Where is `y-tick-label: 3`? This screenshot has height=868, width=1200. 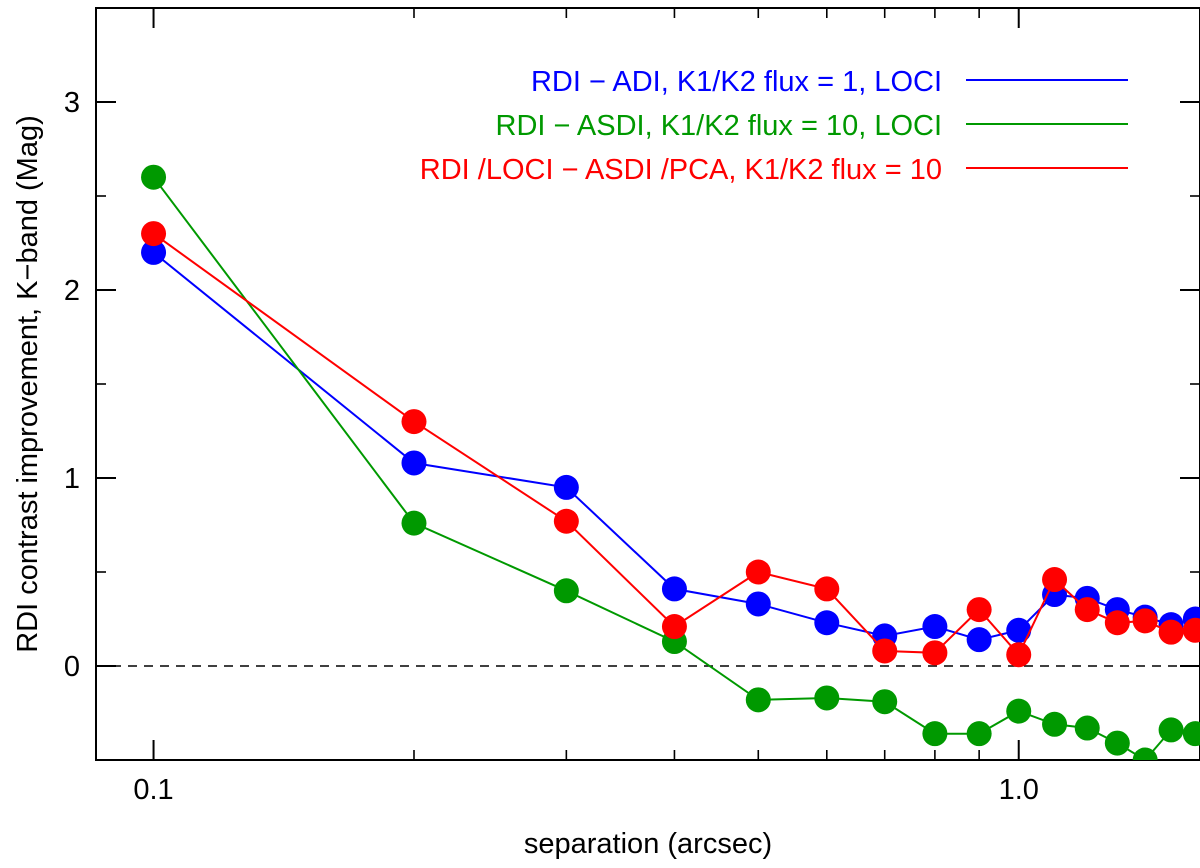 y-tick-label: 3 is located at coordinates (72, 103).